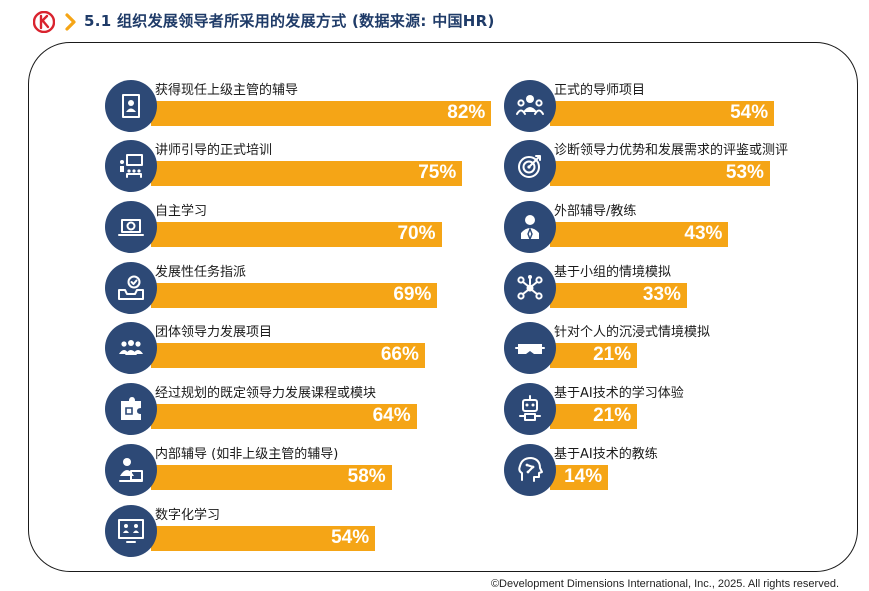  Describe the element at coordinates (530, 166) in the screenshot. I see `target-icon` at that location.